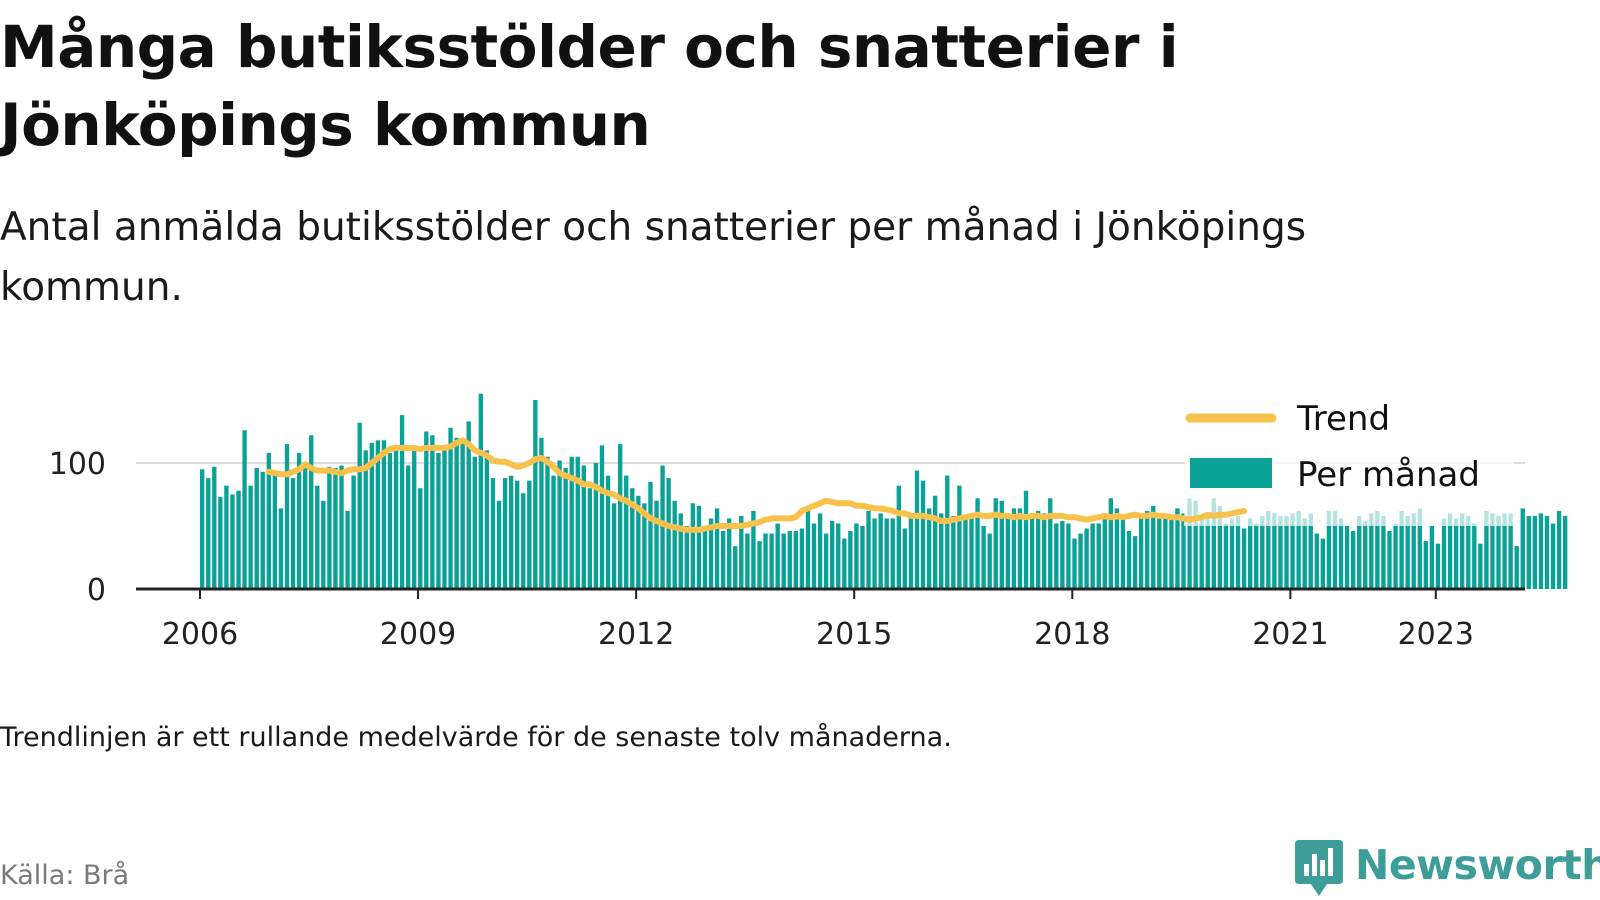 This screenshot has height=900, width=1600. I want to click on x-tick-label-2012: 2012, so click(636, 634).